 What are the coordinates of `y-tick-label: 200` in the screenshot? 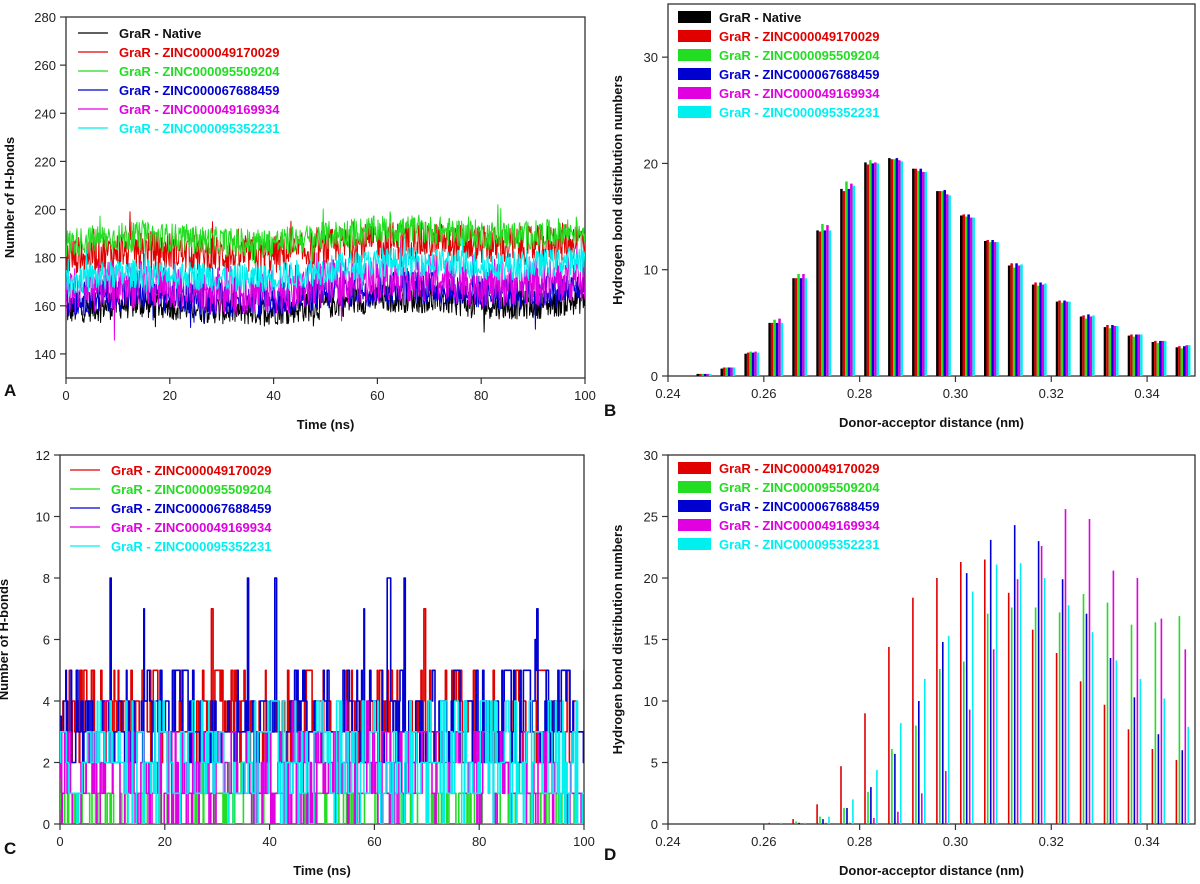 It's located at (45, 210).